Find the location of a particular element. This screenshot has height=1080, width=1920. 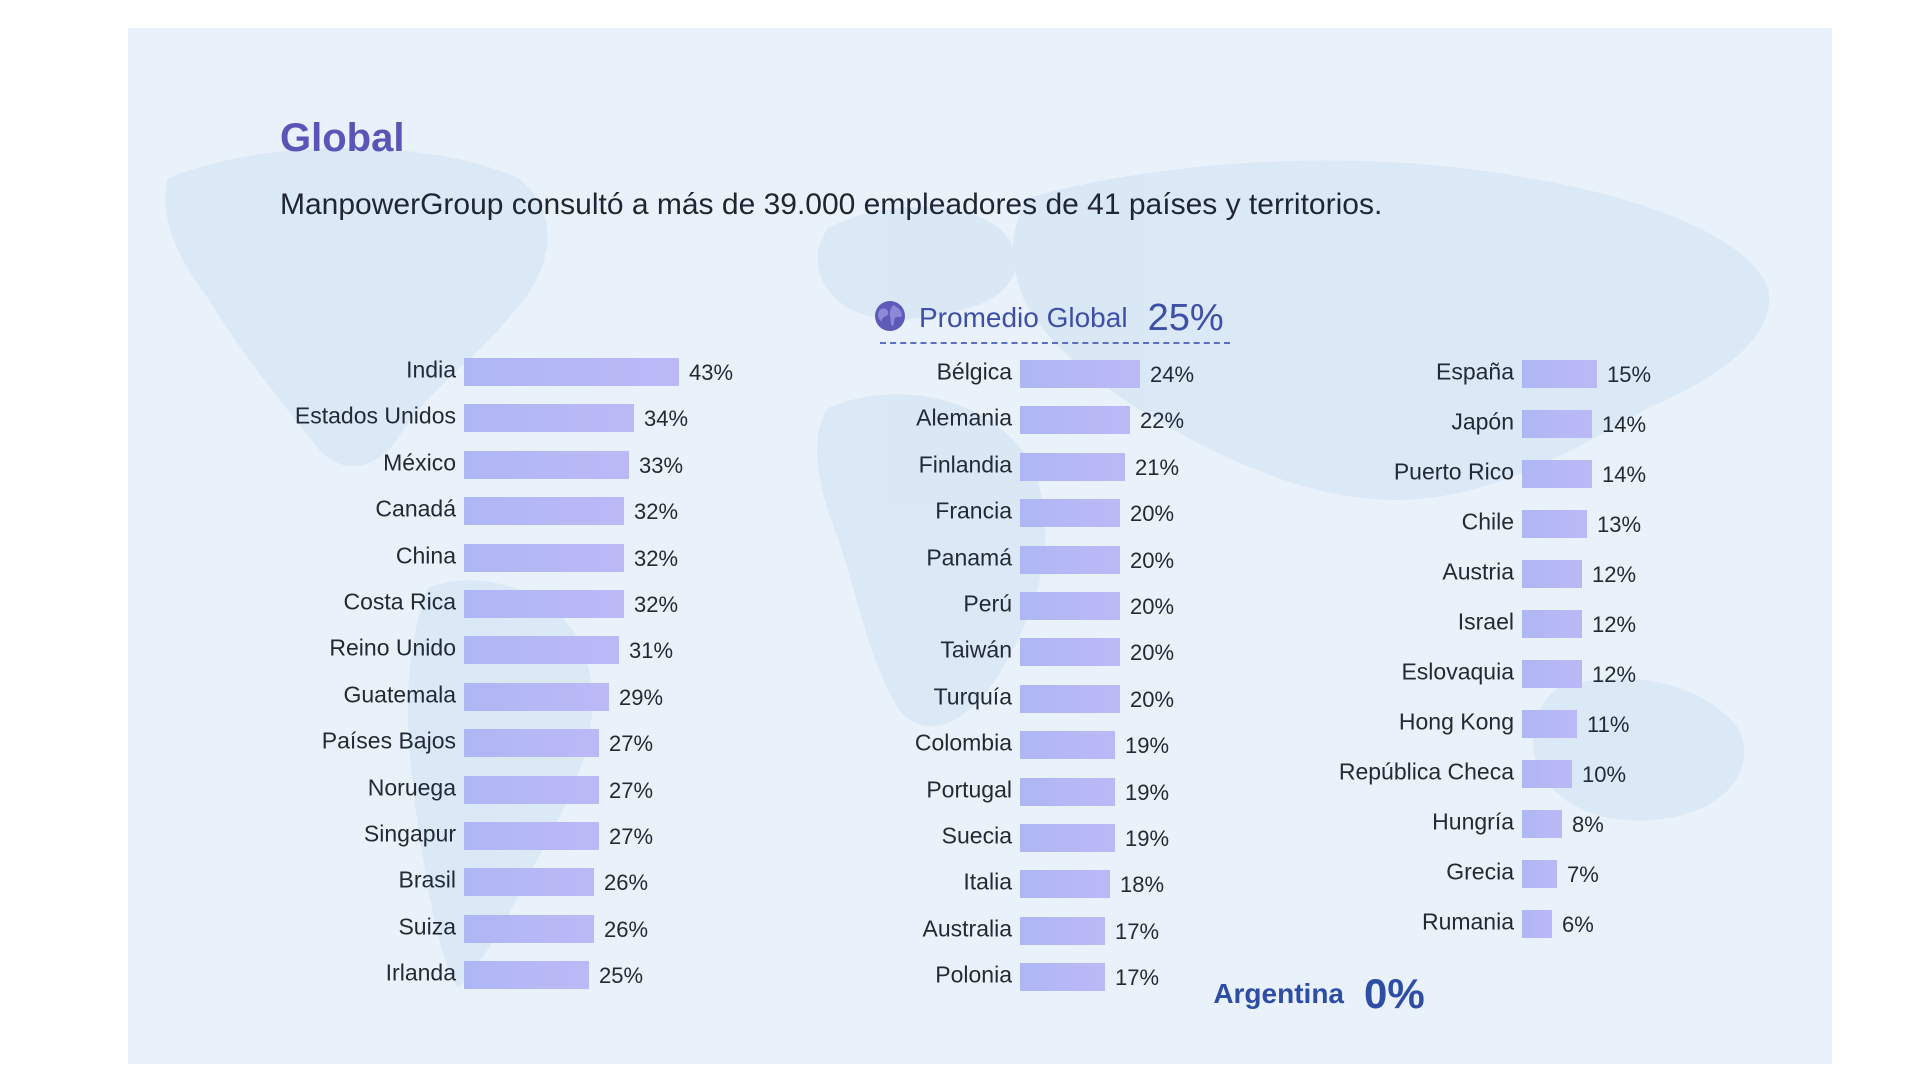

country-label: República Checa is located at coordinates (1426, 771).